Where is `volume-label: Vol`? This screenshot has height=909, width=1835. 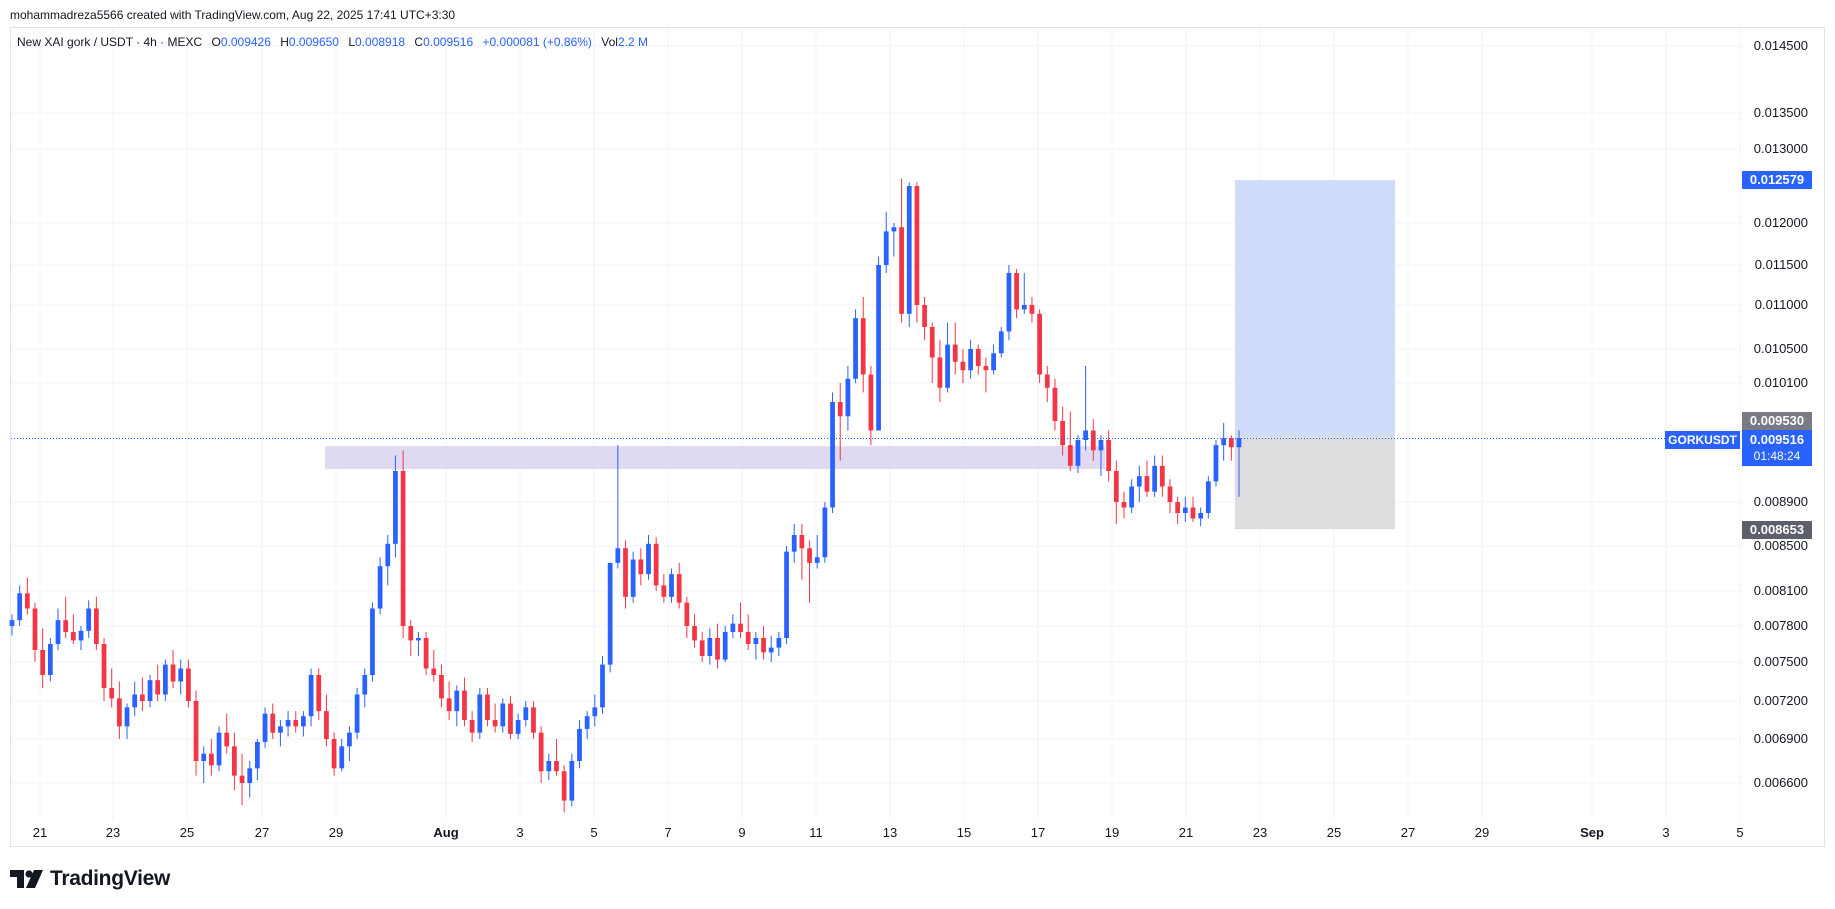 volume-label: Vol is located at coordinates (609, 42).